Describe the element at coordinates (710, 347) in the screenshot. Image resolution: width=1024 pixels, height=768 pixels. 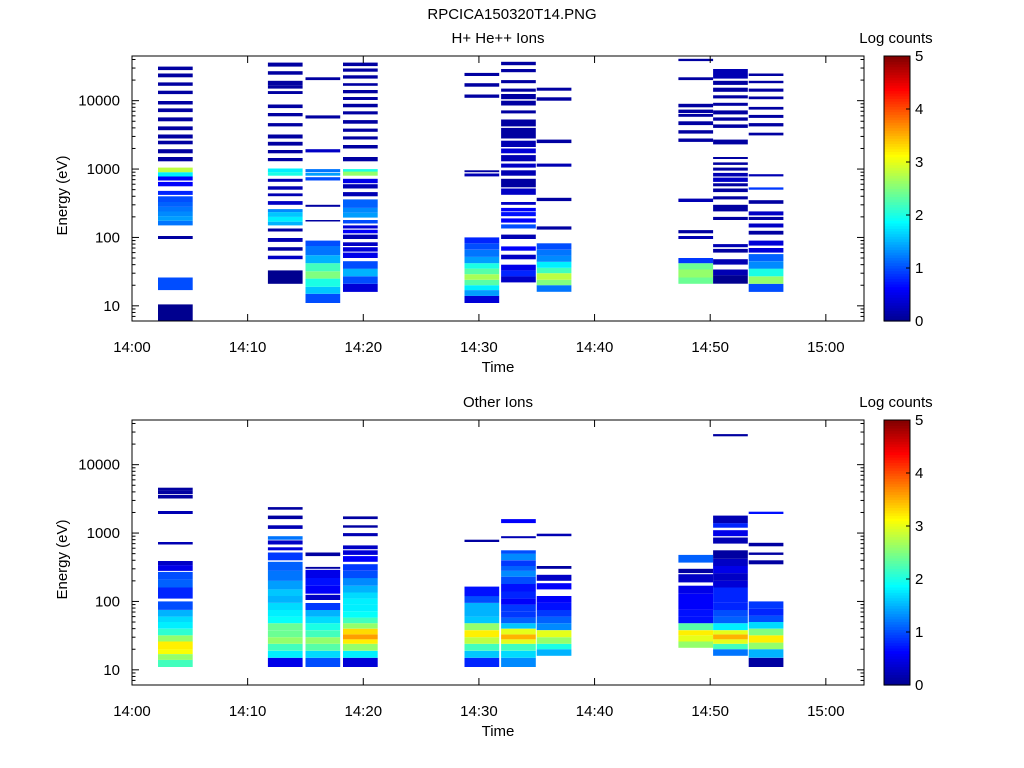
I see `x-tick-label: 14:50` at that location.